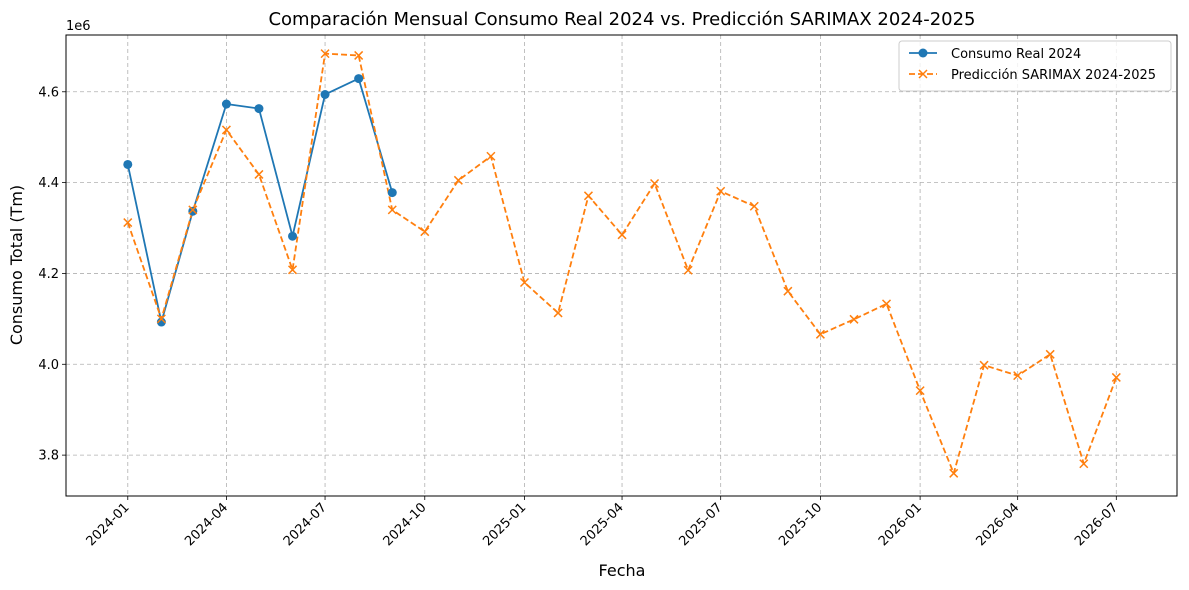 The width and height of the screenshot is (1189, 590). What do you see at coordinates (48, 456) in the screenshot?
I see `y-tick-label: 3.8` at bounding box center [48, 456].